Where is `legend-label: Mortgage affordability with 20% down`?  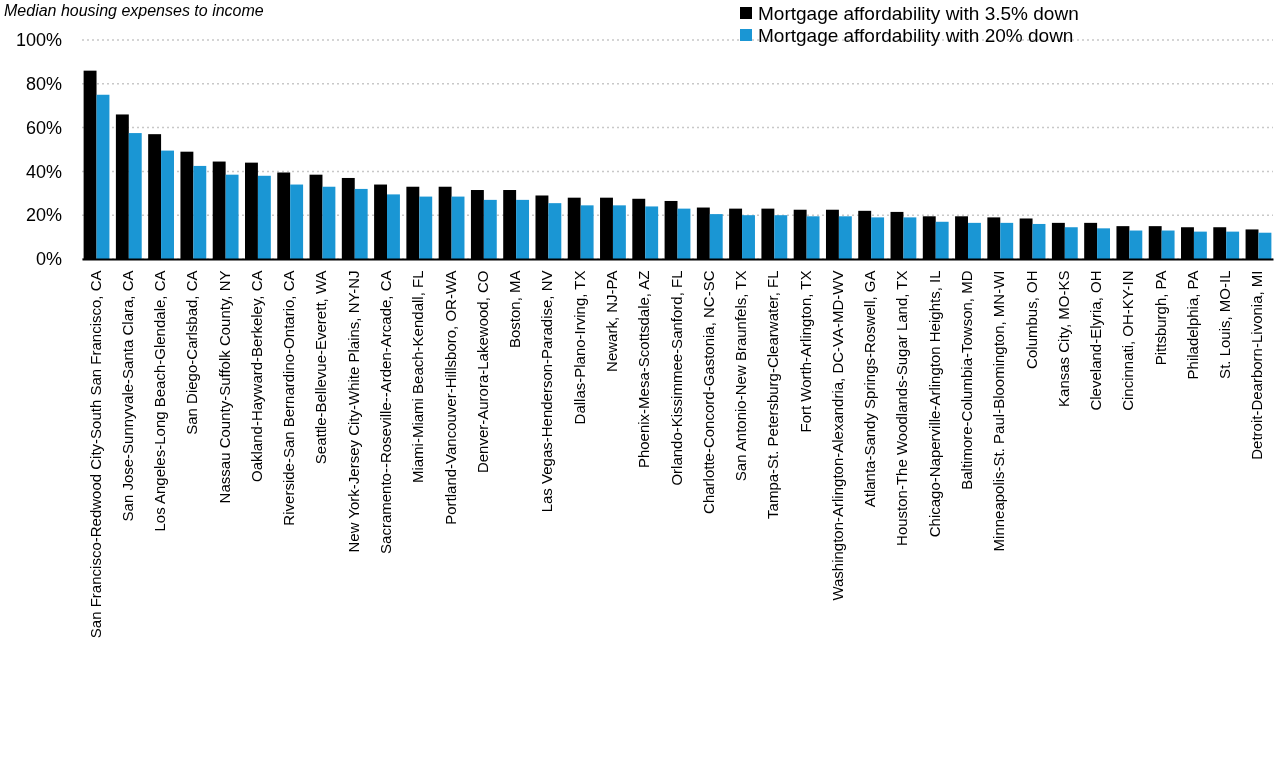
legend-label: Mortgage affordability with 20% down is located at coordinates (916, 35).